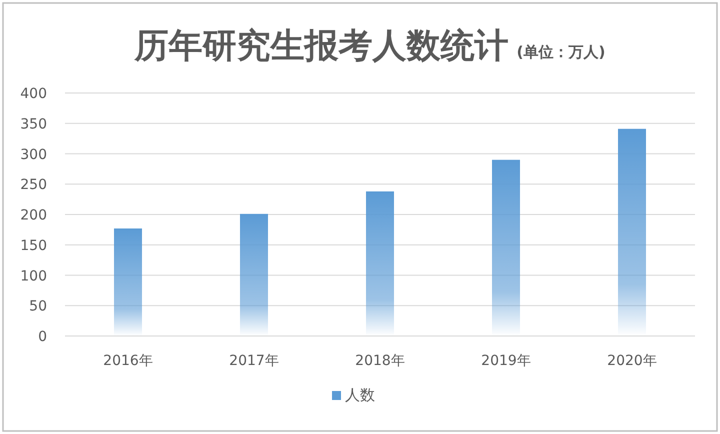  Describe the element at coordinates (380, 361) in the screenshot. I see `x-tick-label: 2018年` at that location.